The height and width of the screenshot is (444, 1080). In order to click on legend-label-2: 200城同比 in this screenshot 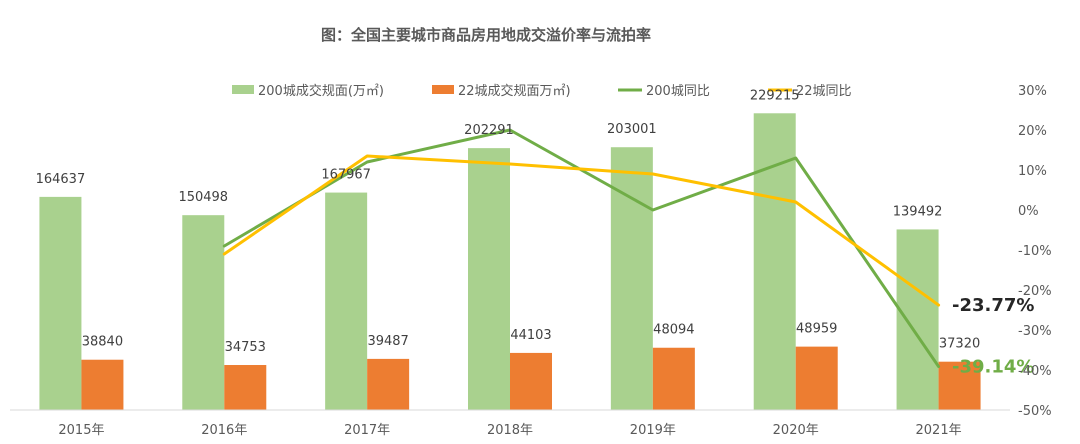, I will do `click(678, 91)`.